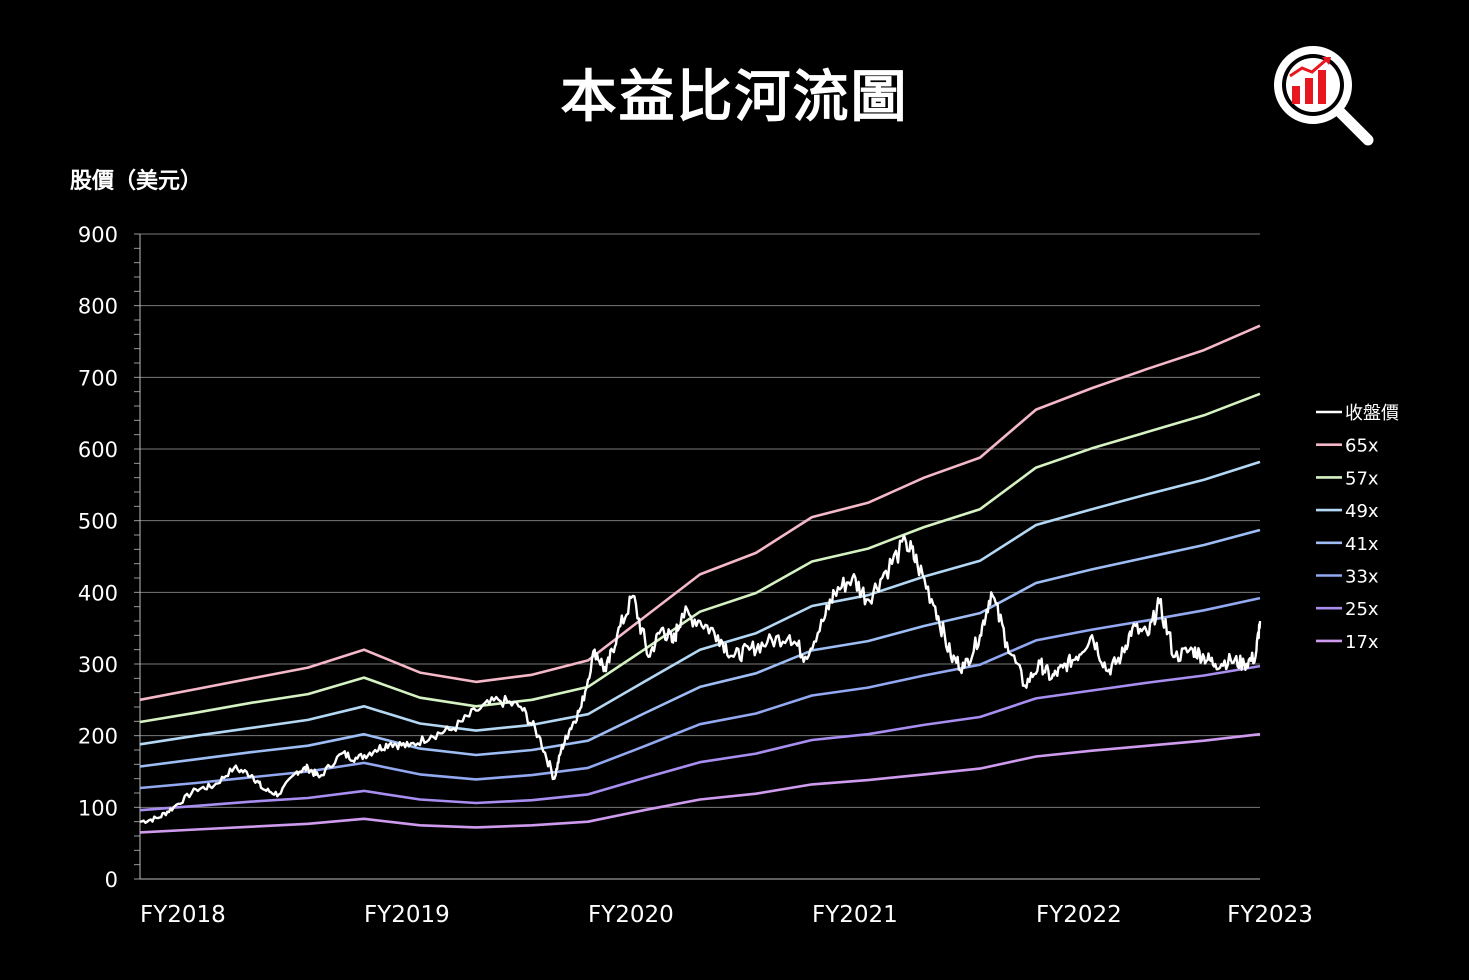  I want to click on magnifier-chart-icon, so click(1324, 96).